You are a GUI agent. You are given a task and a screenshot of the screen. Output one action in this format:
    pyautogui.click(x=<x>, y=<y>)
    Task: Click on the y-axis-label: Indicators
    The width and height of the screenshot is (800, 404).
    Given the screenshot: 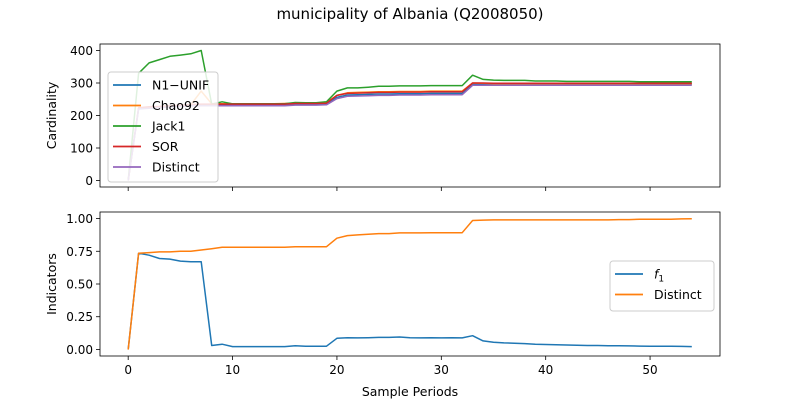 What is the action you would take?
    pyautogui.click(x=51, y=284)
    